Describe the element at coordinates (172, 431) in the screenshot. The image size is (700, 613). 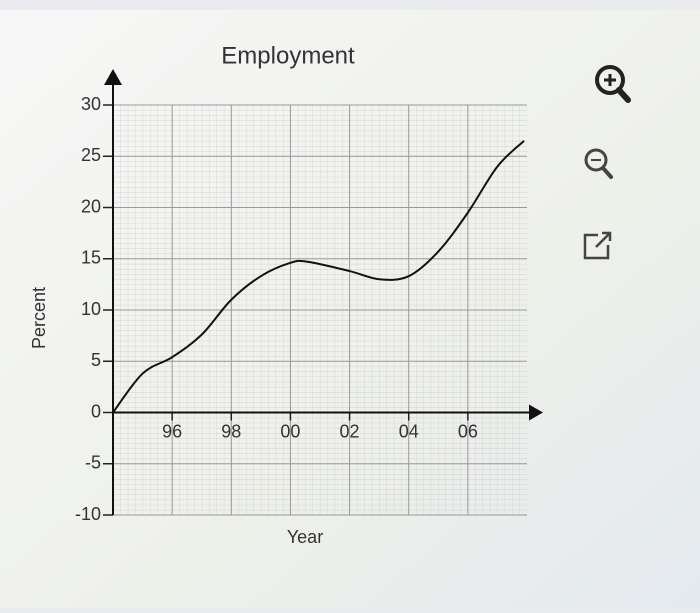
I see `x-tick-label: 96` at that location.